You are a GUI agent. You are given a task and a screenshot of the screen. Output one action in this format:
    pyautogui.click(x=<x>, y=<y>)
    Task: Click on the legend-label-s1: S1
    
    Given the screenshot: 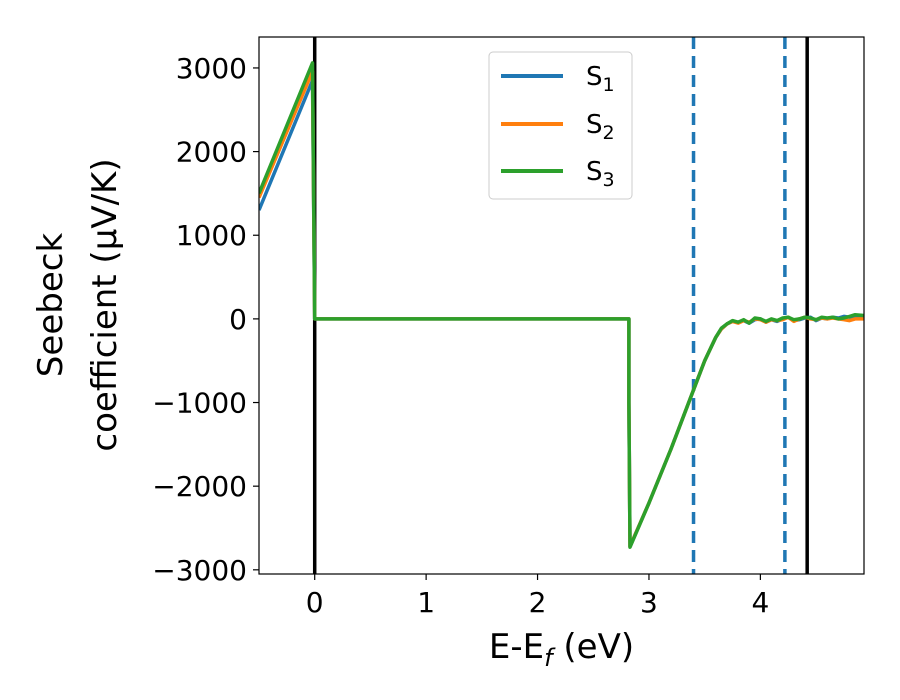 What is the action you would take?
    pyautogui.click(x=600, y=79)
    